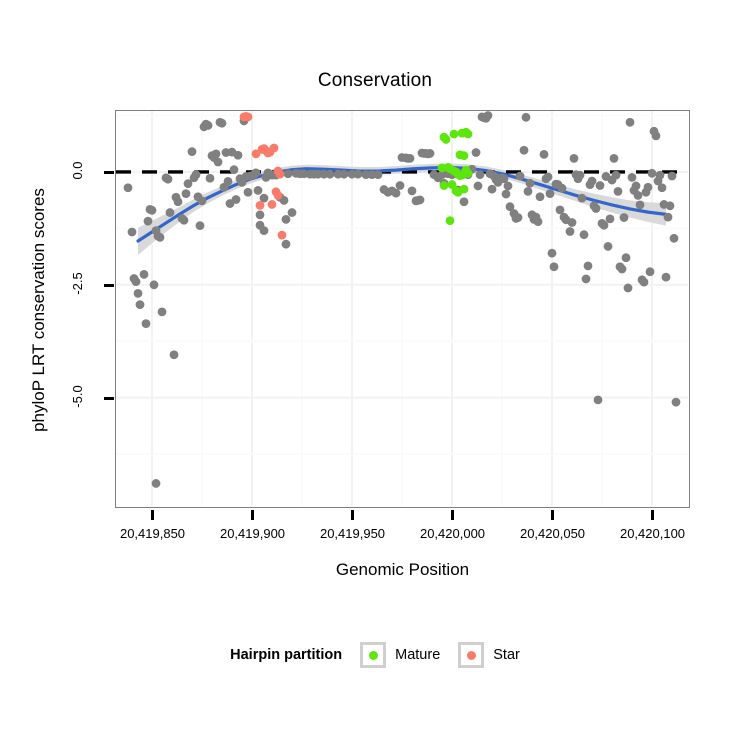 This screenshot has width=750, height=750. Describe the element at coordinates (652, 533) in the screenshot. I see `x-tick-label: 20,420,100` at that location.